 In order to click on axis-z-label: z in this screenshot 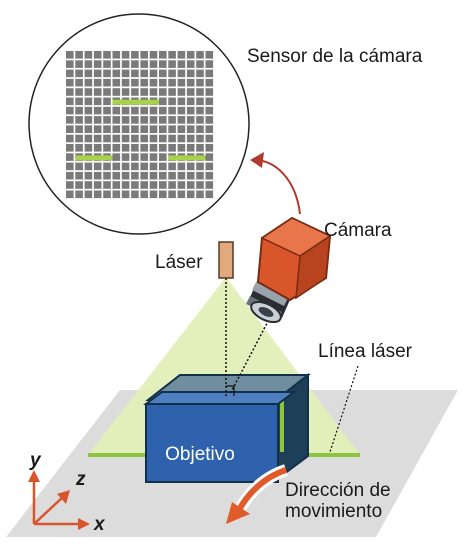, I will do `click(80, 479)`.